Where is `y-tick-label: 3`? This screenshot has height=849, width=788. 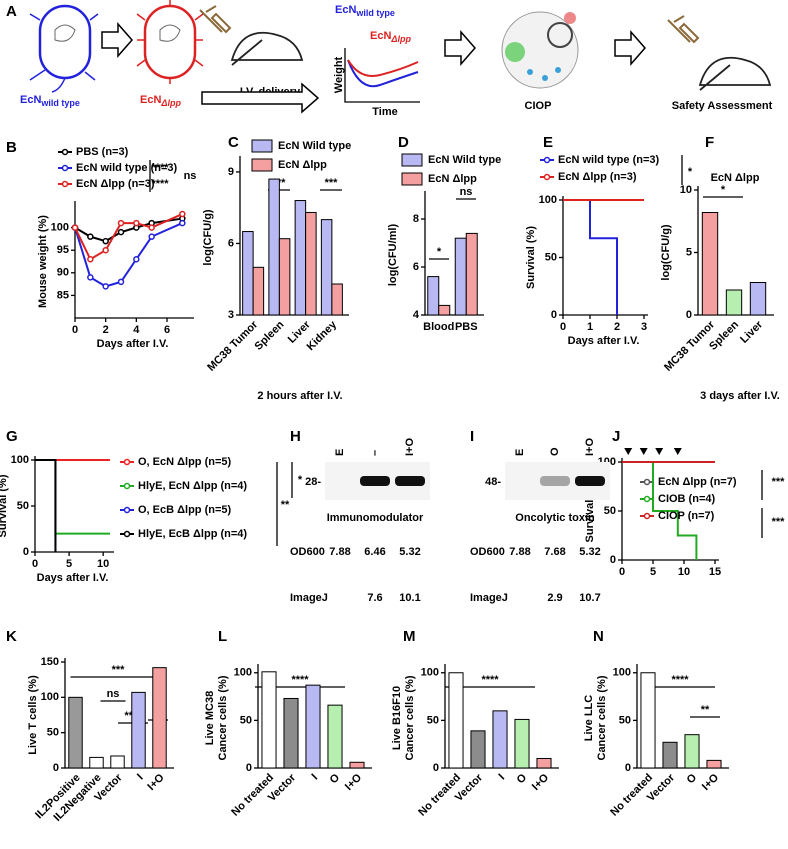 y-tick-label: 3 is located at coordinates (231, 315).